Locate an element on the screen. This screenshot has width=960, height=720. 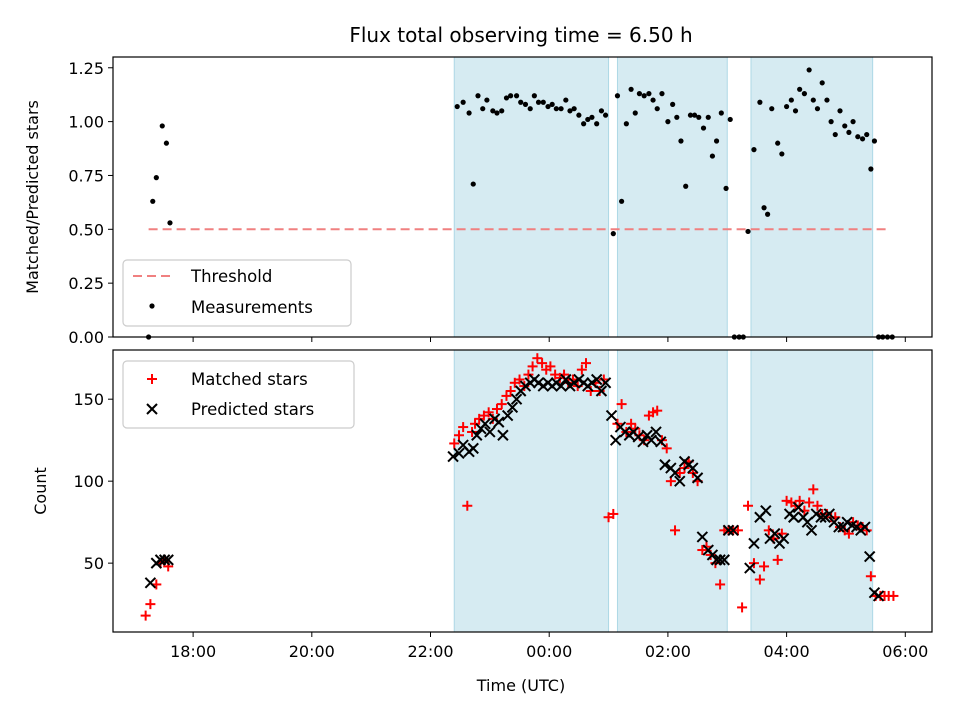
legend-matched-label: Matched stars is located at coordinates (249, 379).